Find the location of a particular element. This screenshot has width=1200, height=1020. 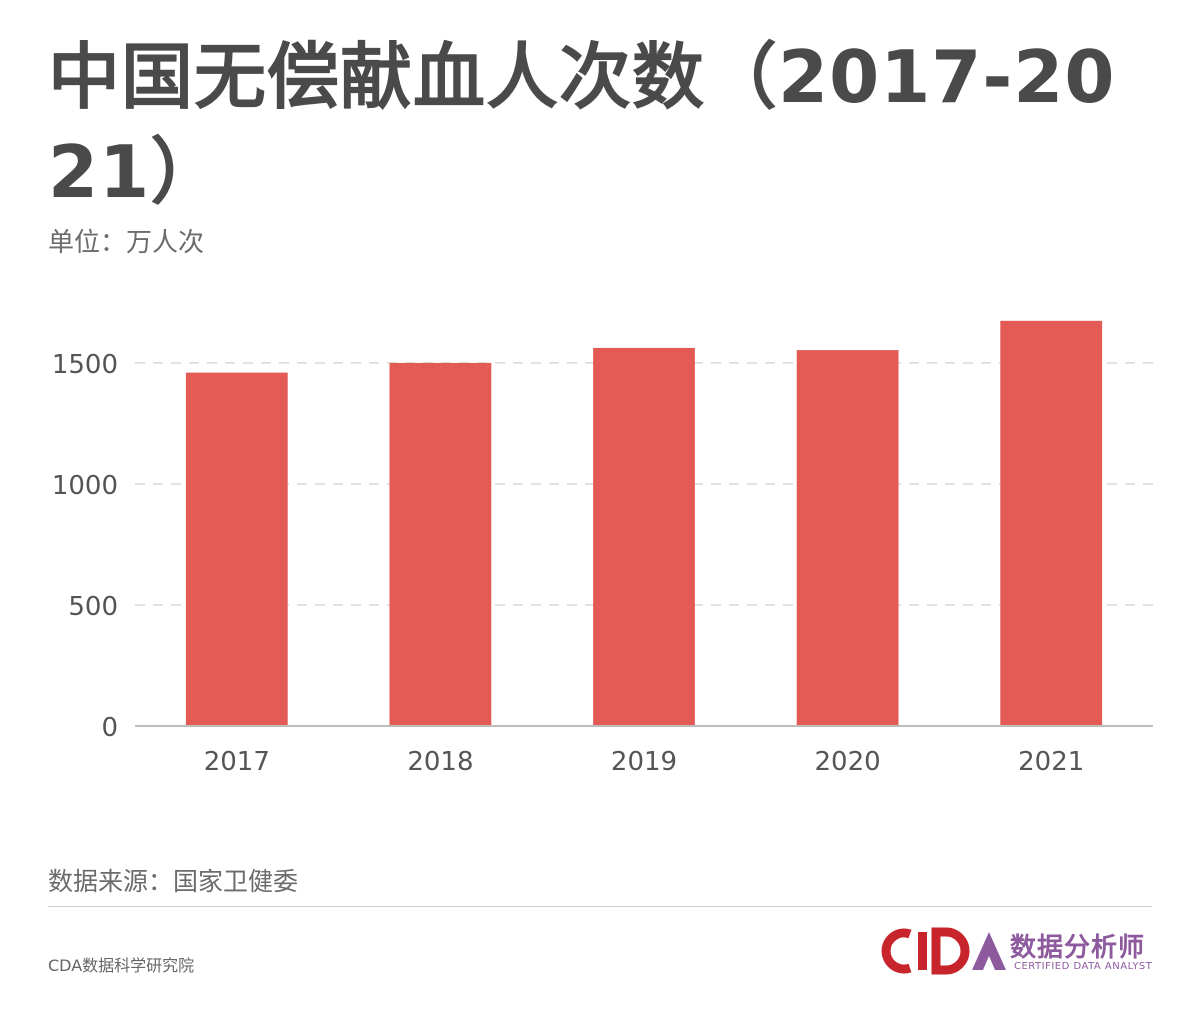

x-tick-label: 2021 is located at coordinates (1051, 762).